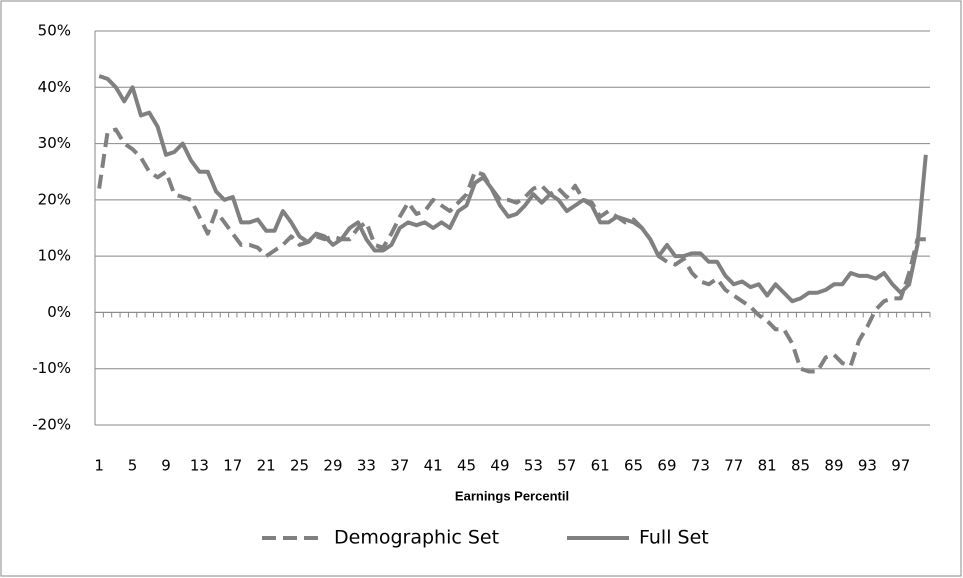 This screenshot has width=963, height=578. What do you see at coordinates (416, 538) in the screenshot?
I see `legend-label: Demographic Set` at bounding box center [416, 538].